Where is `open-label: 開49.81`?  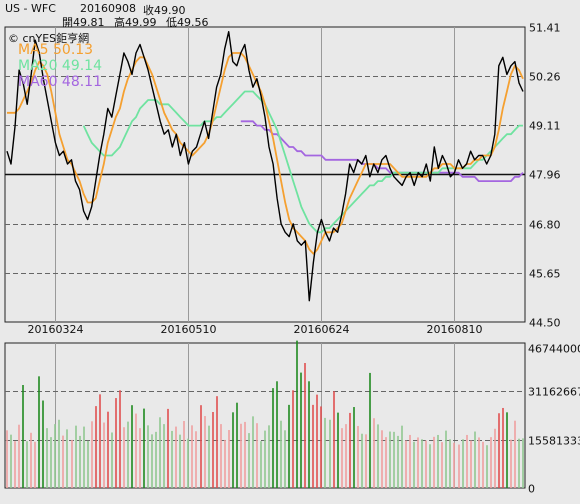
open-label: 開49.81 is located at coordinates (83, 22).